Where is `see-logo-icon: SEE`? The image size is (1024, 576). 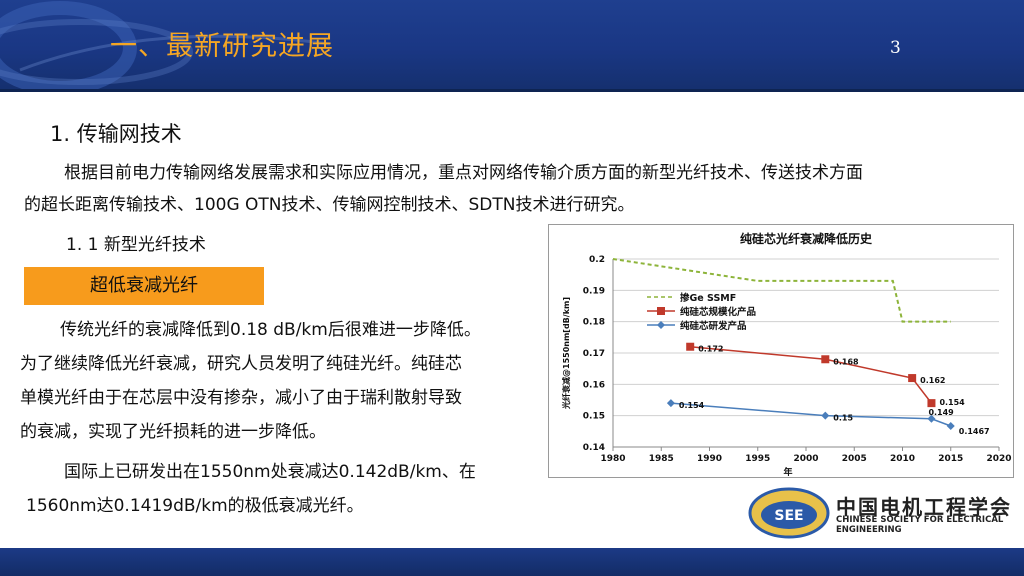
see-logo-icon: SEE is located at coordinates (789, 513).